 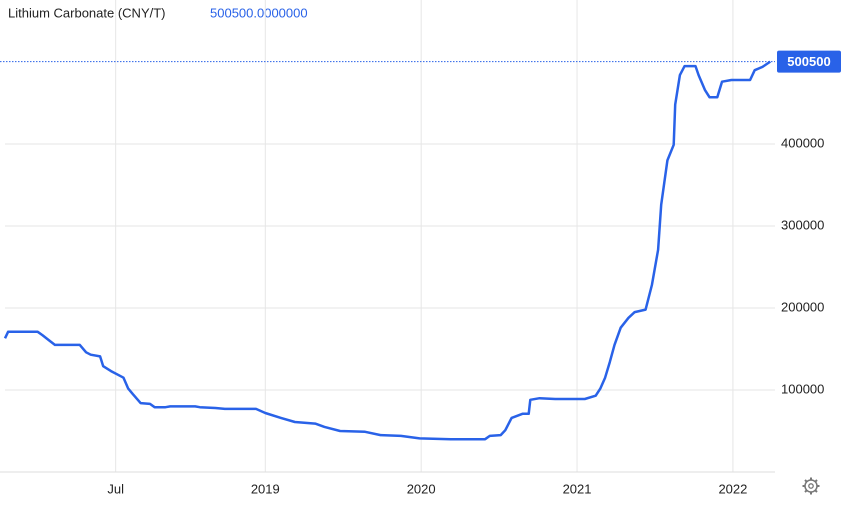 I want to click on current-value-box, so click(x=809, y=61).